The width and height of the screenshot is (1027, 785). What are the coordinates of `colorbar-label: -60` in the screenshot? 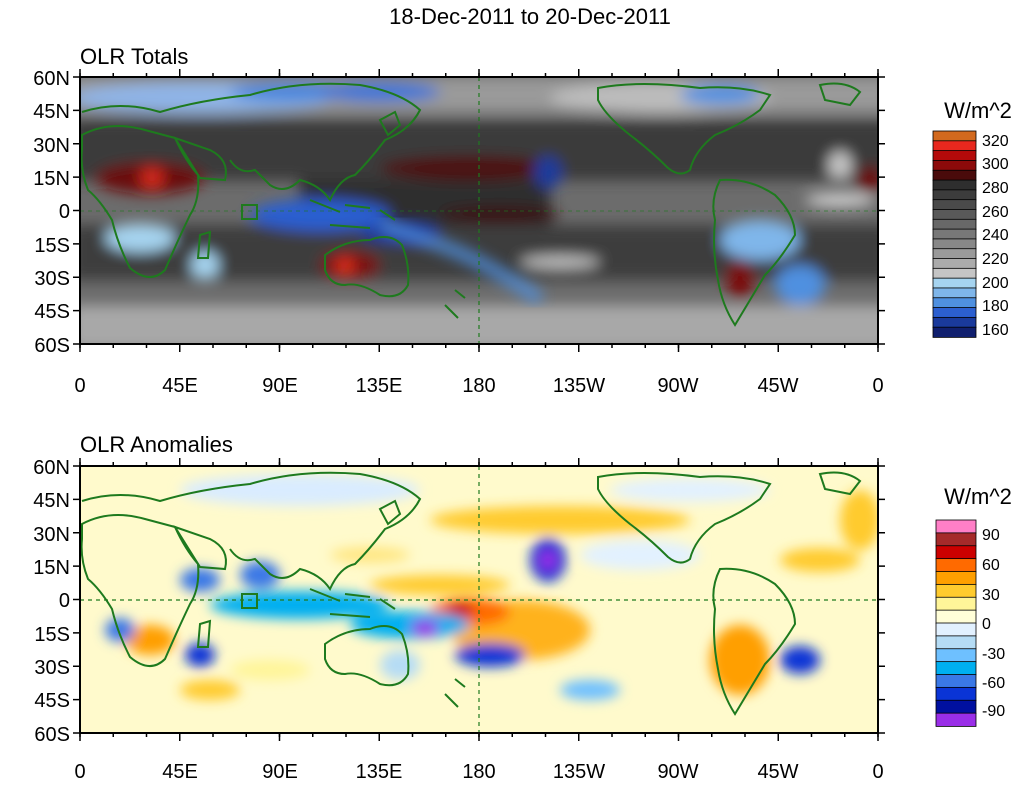 It's located at (993, 683).